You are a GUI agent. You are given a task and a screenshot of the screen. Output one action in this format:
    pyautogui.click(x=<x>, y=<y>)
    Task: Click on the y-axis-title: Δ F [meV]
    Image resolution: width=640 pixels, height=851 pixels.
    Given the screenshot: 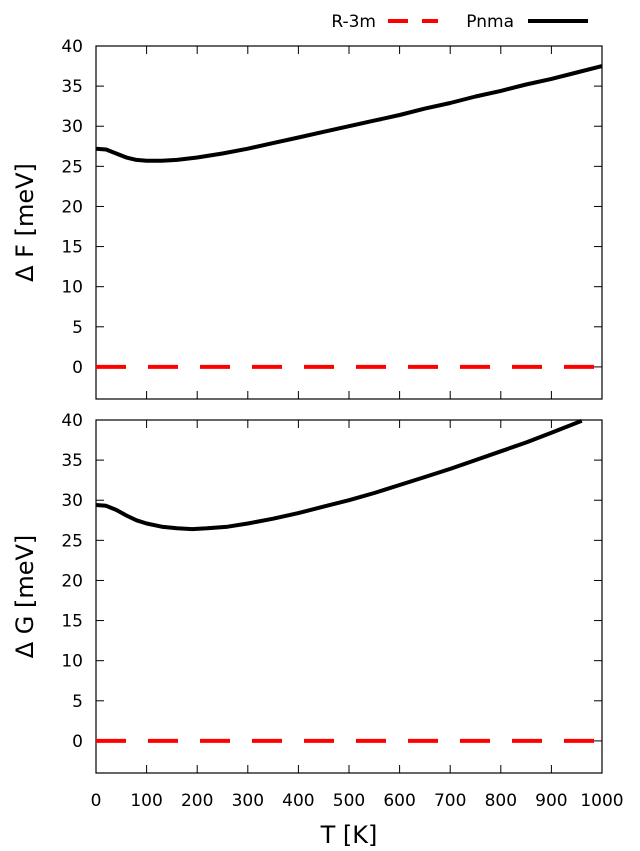 What is the action you would take?
    pyautogui.click(x=25, y=222)
    